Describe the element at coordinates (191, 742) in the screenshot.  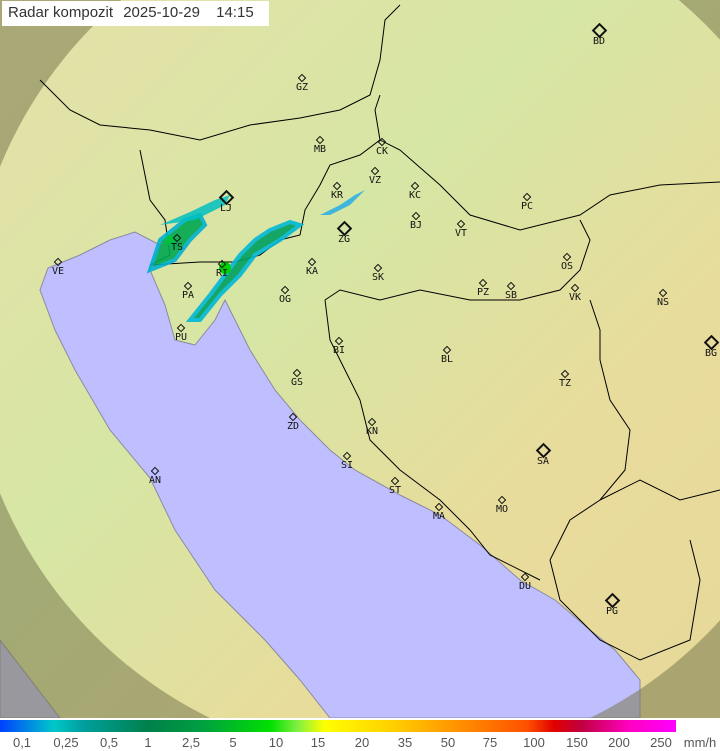
I see `legend-label: 2,5` at that location.